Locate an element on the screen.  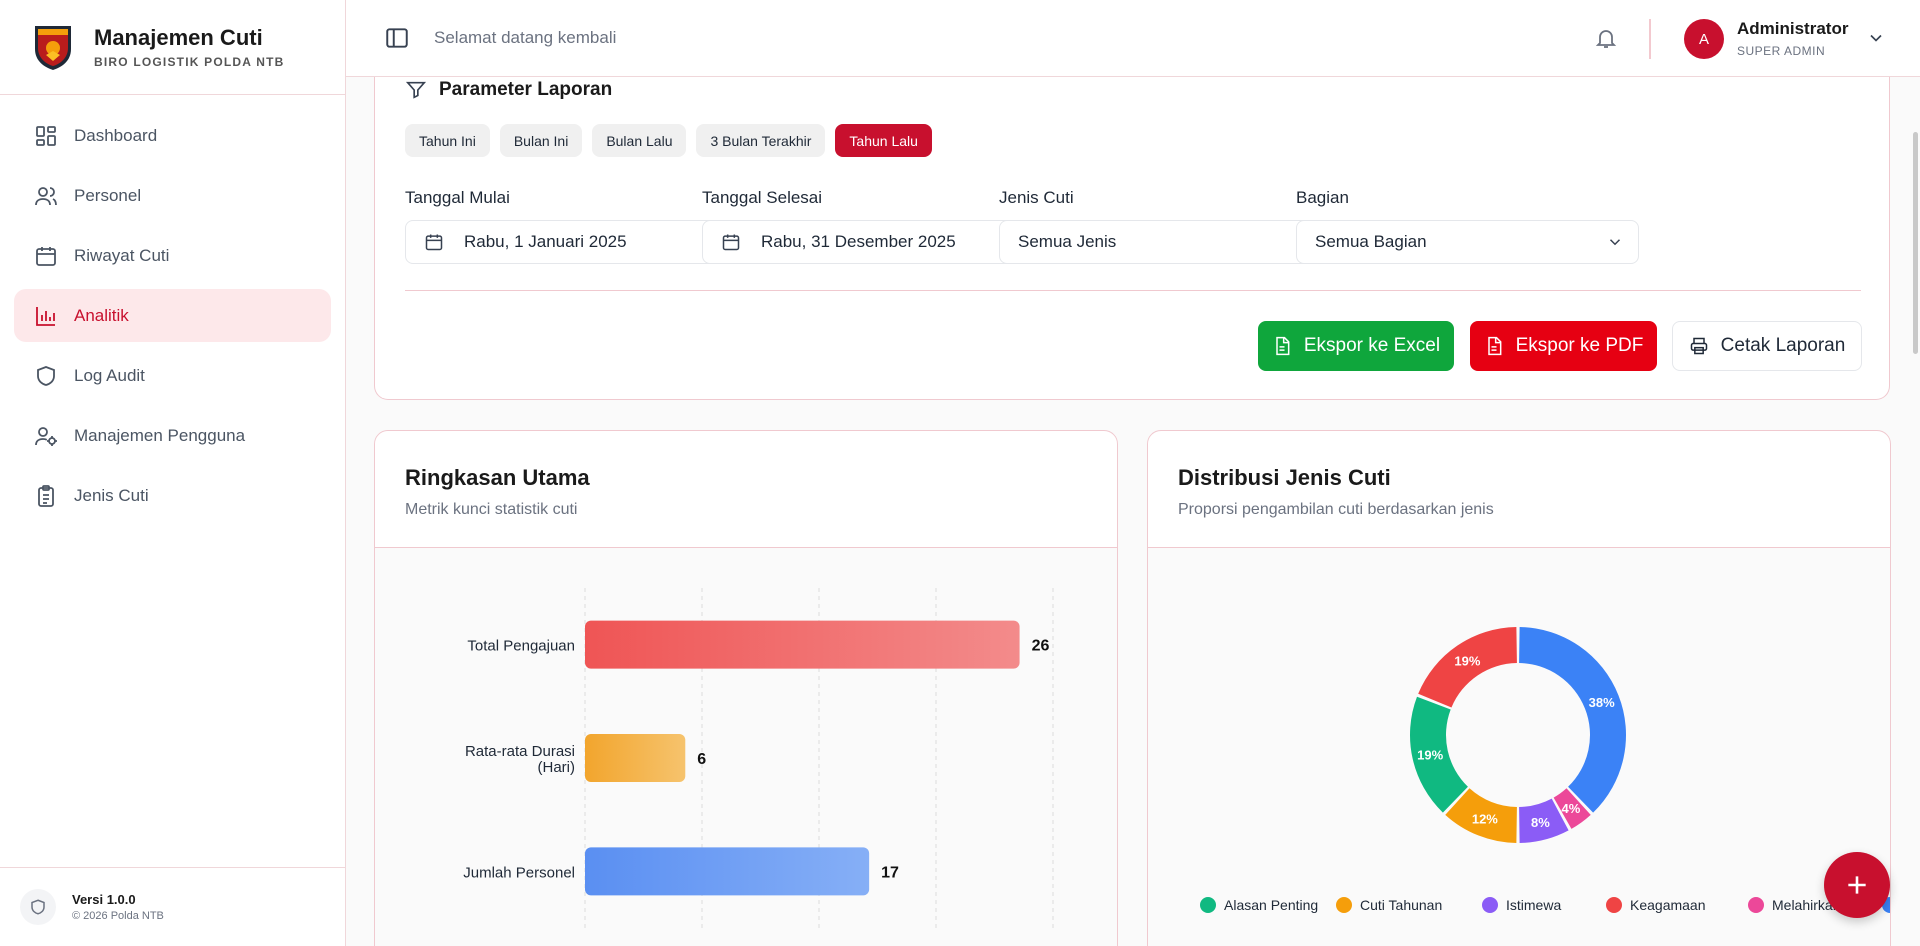
parameters-title: Parameter Laporan is located at coordinates (508, 90).